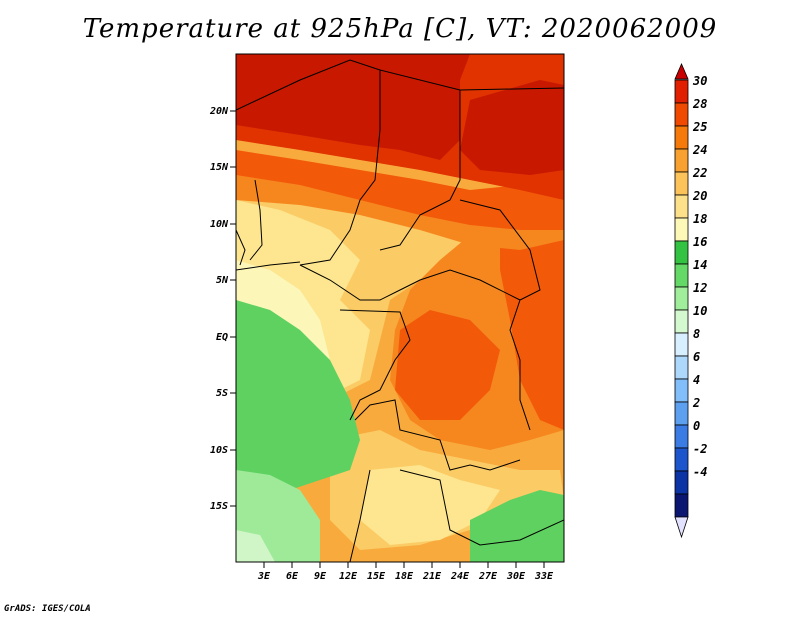  What do you see at coordinates (47, 609) in the screenshot?
I see `credit-text: GrADS: IGES/COLA` at bounding box center [47, 609].